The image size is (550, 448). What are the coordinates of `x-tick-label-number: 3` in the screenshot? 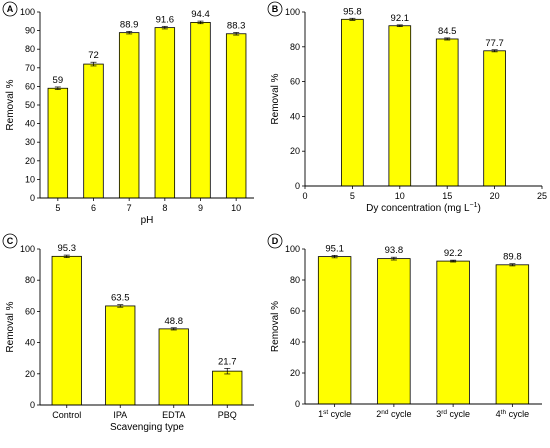 It's located at (438, 414).